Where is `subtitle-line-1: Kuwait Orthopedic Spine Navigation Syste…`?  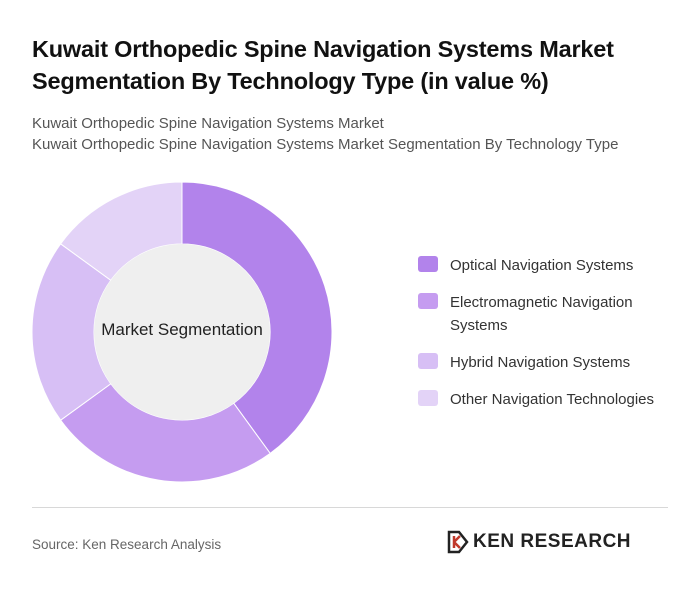 subtitle-line-1: Kuwait Orthopedic Spine Navigation Syste… is located at coordinates (208, 123).